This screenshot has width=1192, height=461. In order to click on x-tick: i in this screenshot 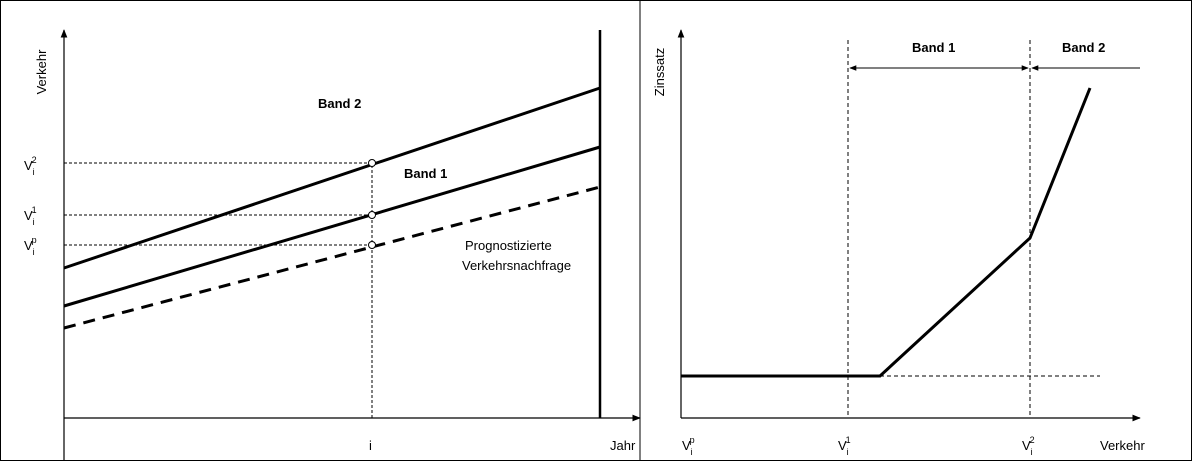, I will do `click(370, 445)`.